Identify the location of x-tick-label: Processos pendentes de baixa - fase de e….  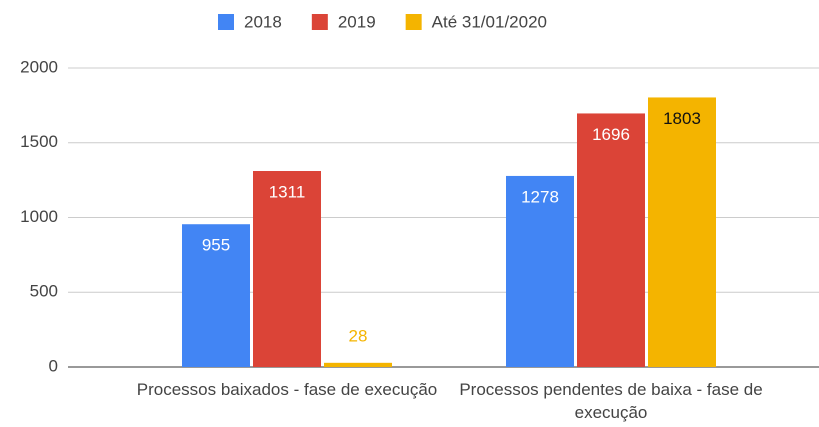
(611, 401).